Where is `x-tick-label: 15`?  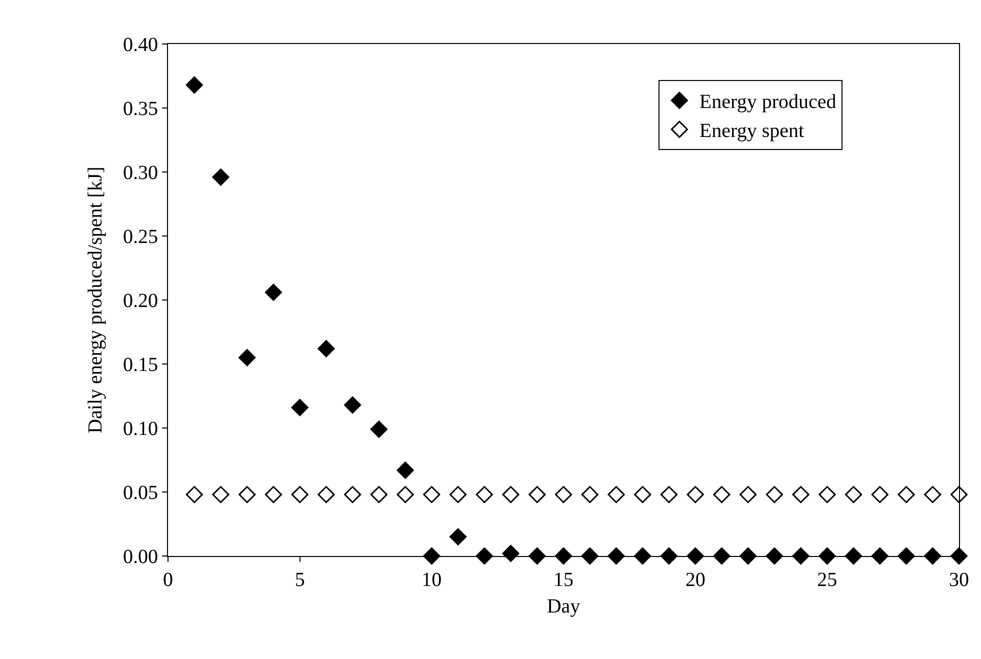 x-tick-label: 15 is located at coordinates (564, 580).